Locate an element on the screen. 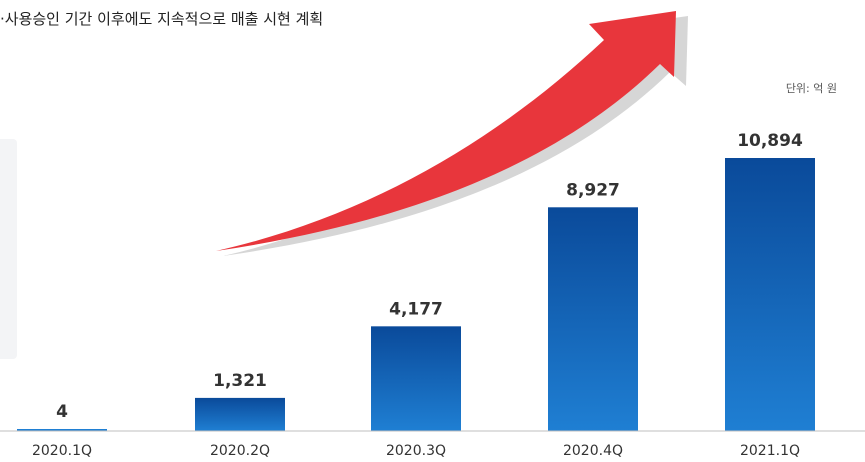 The width and height of the screenshot is (865, 462). category-label: 2020.2Q is located at coordinates (240, 451).